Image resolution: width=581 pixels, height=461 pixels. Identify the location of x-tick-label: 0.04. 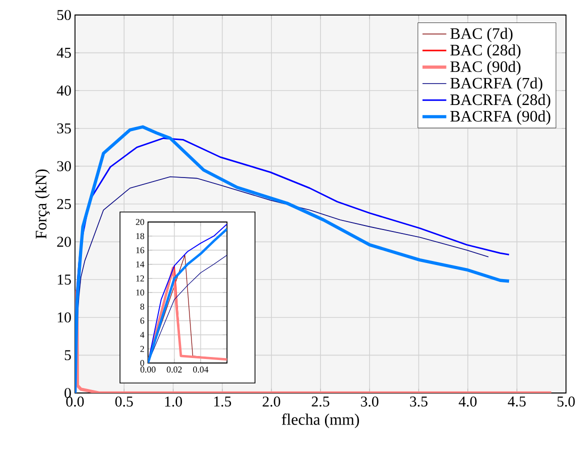
(200, 369).